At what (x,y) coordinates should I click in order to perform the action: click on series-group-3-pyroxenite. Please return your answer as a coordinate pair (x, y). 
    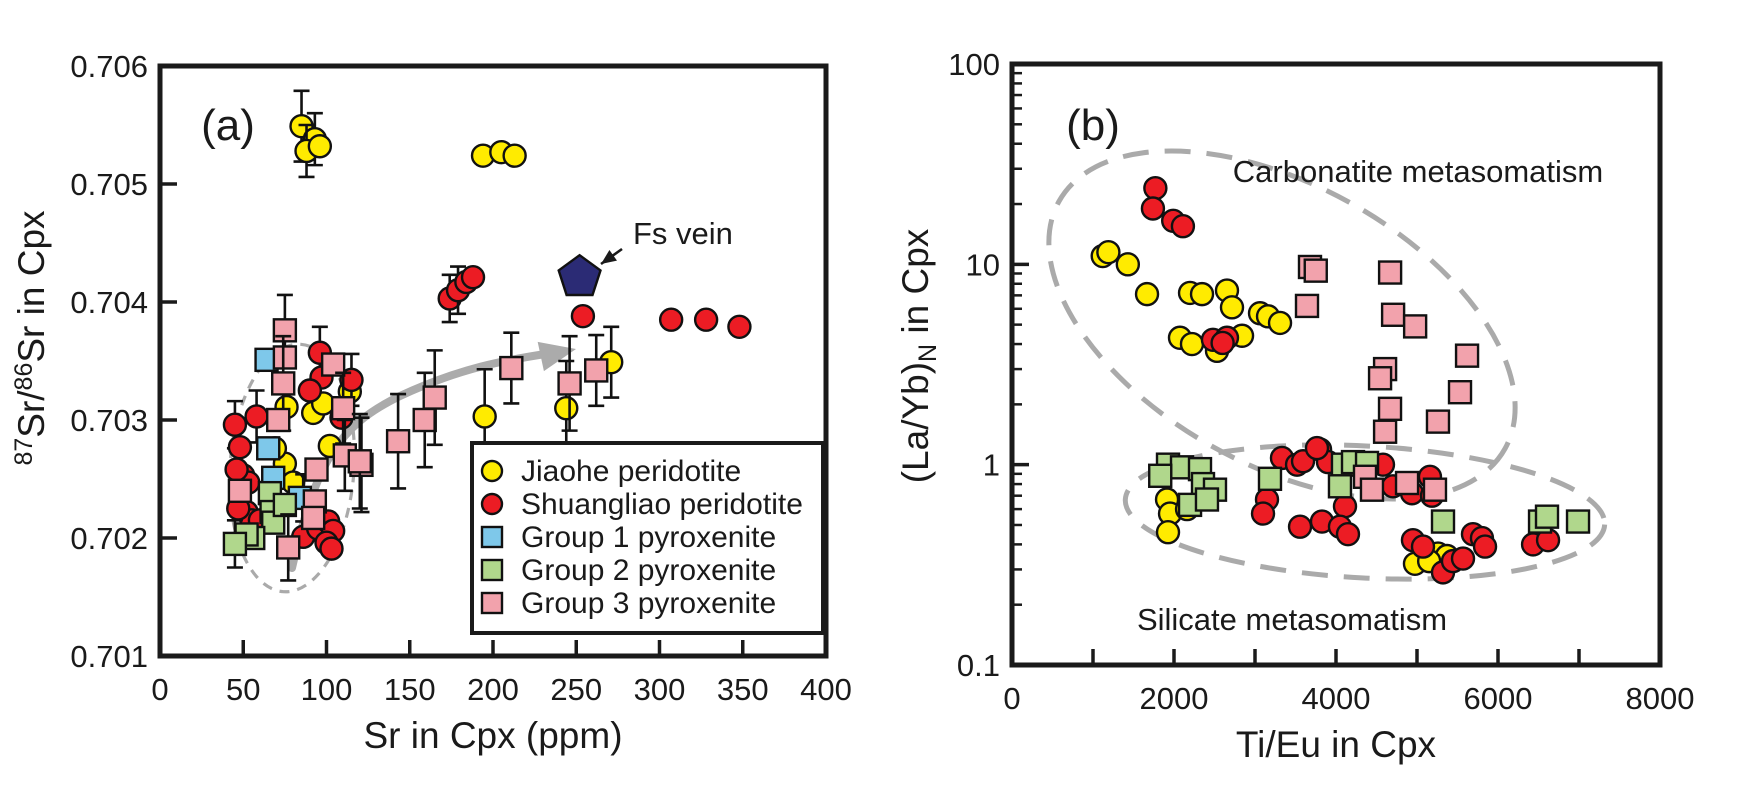
    Looking at the image, I should click on (1387, 378).